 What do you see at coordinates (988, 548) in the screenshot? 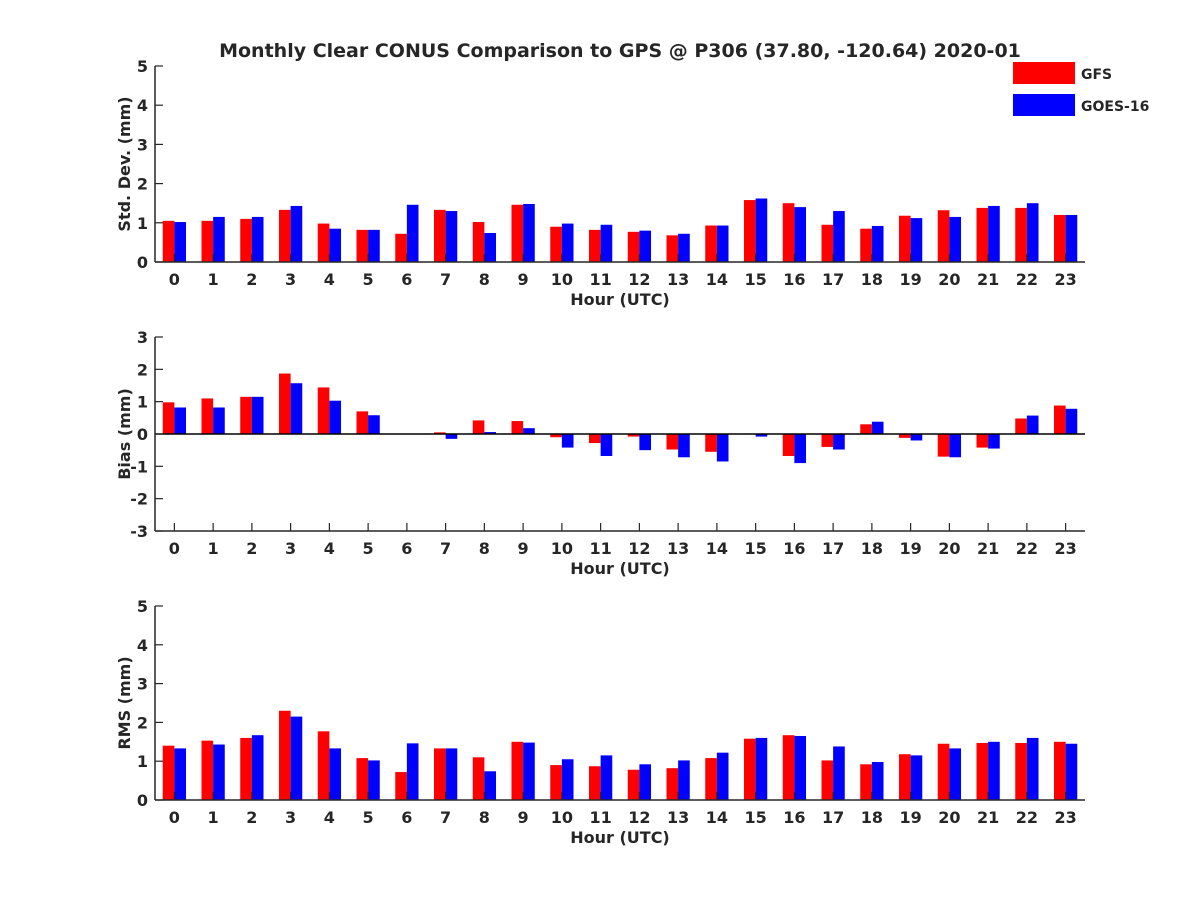
I see `x-tick-label: 21` at bounding box center [988, 548].